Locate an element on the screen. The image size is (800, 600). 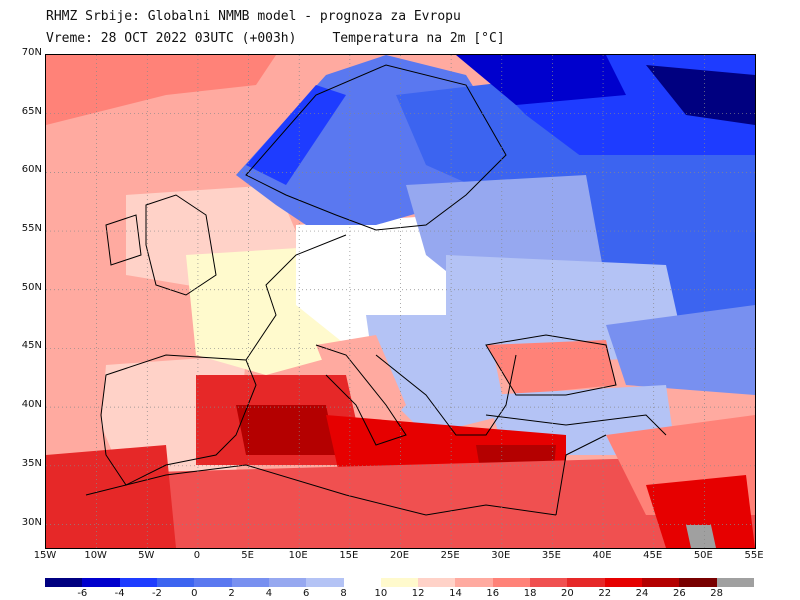
lat-label: 35N is located at coordinates (31, 463).